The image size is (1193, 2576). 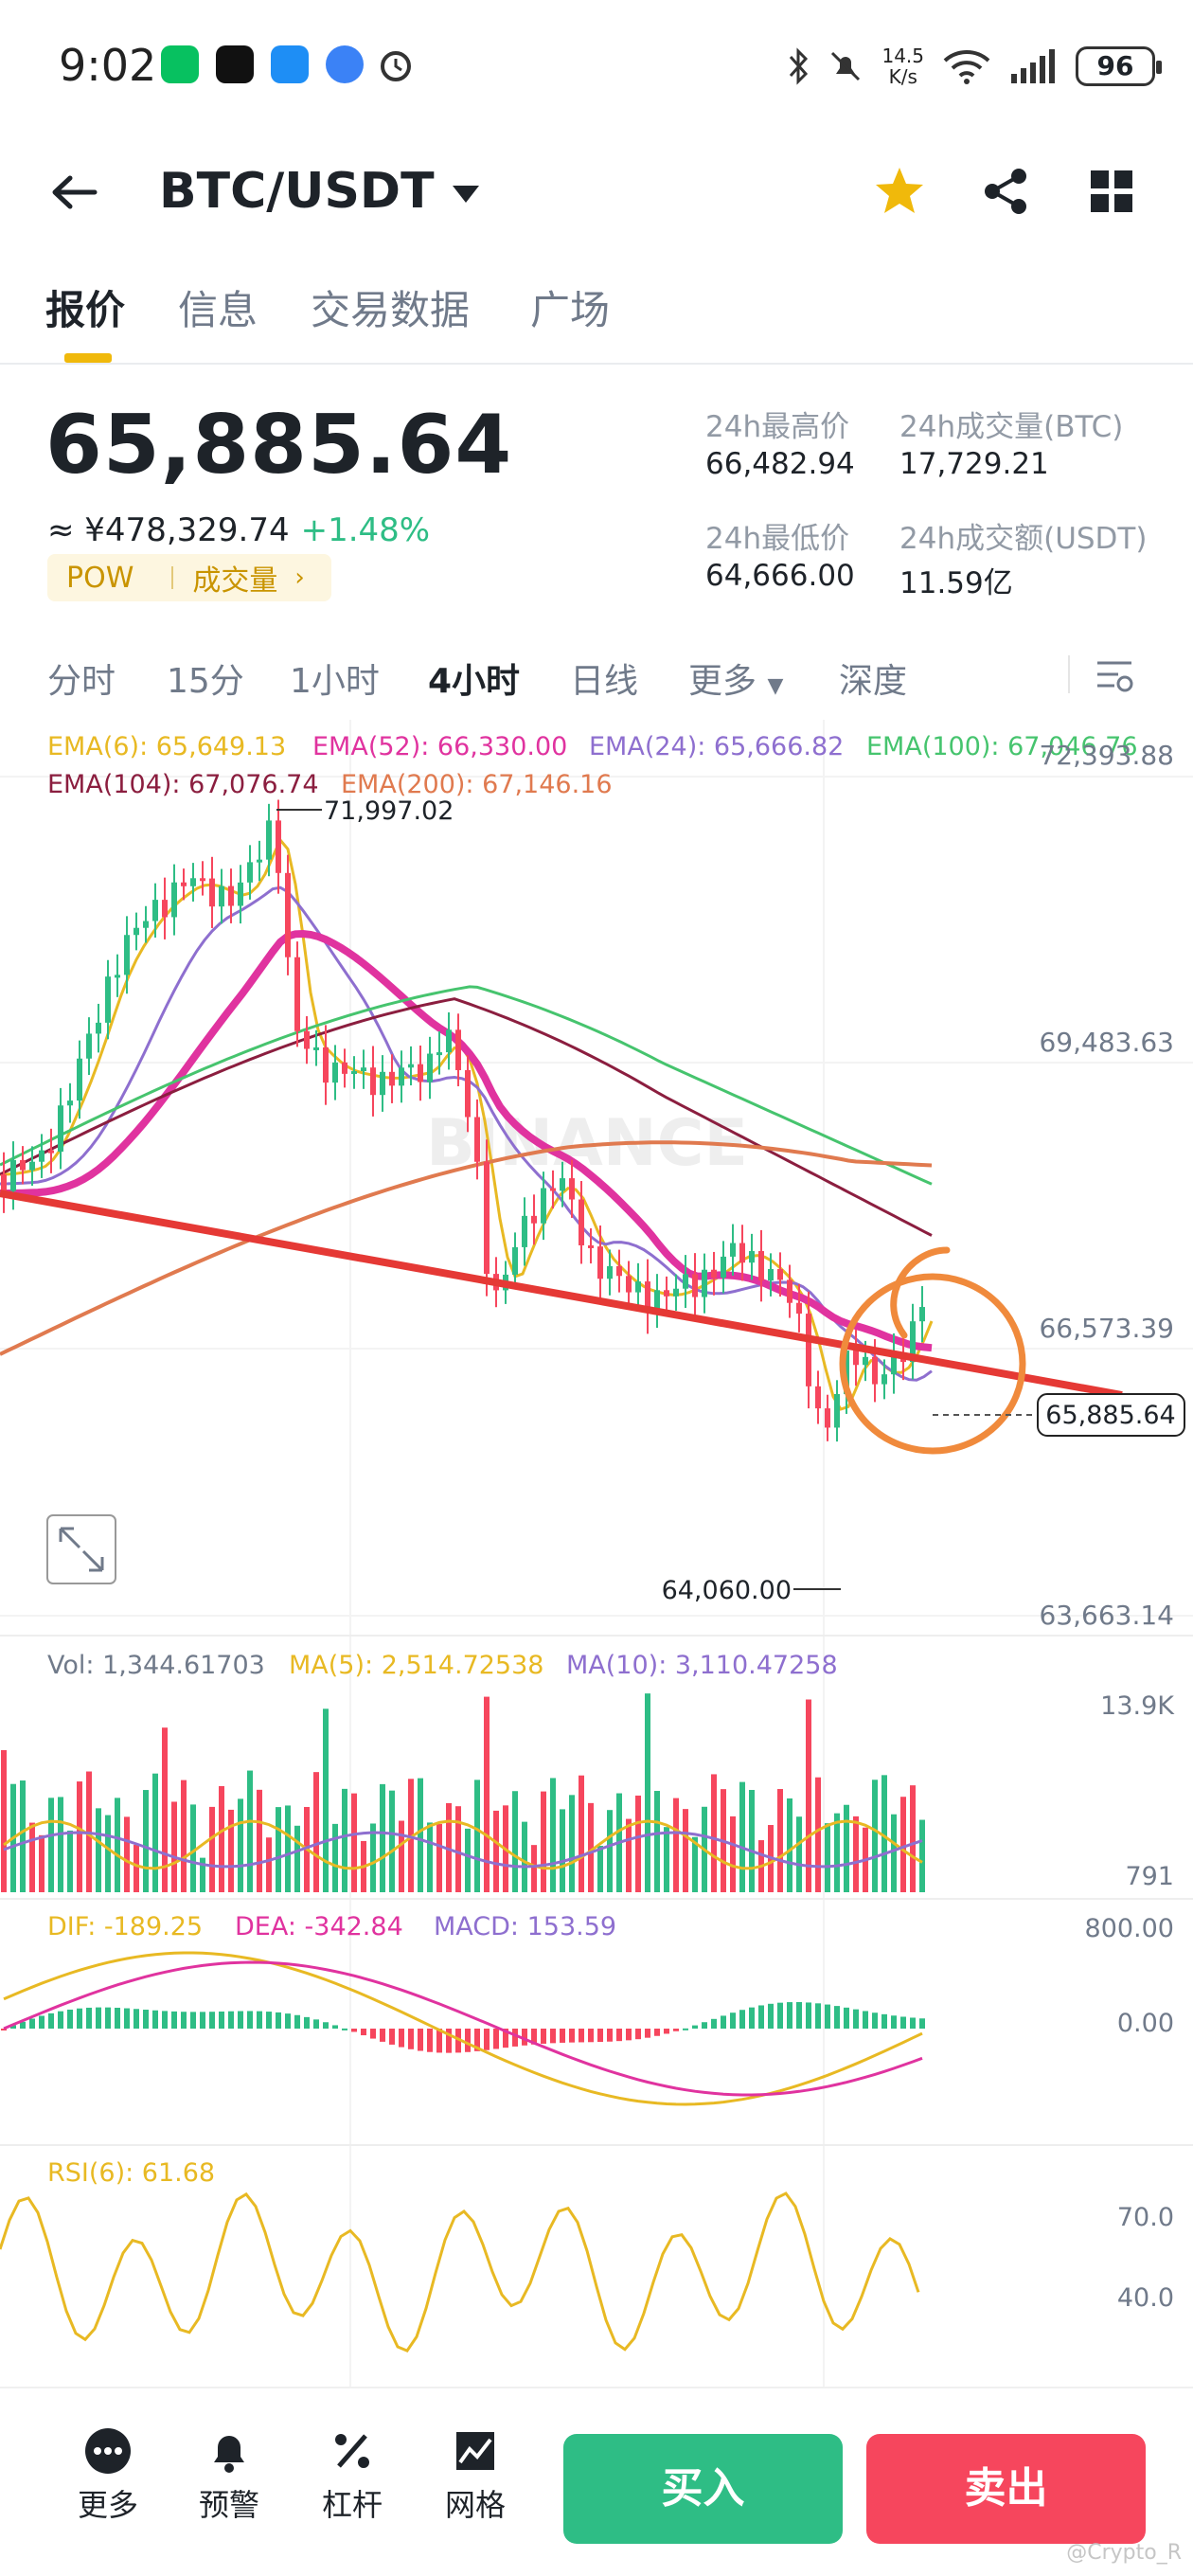 What do you see at coordinates (218, 310) in the screenshot?
I see `tab-info: 信息` at bounding box center [218, 310].